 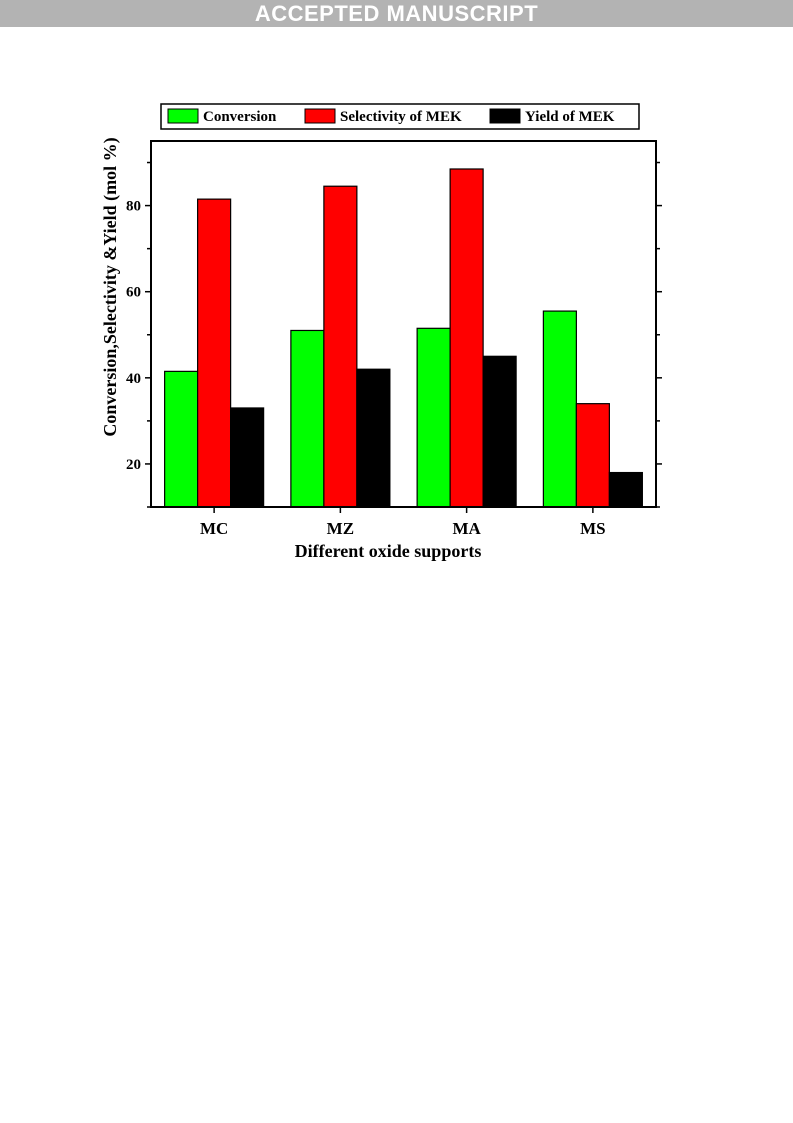 I want to click on legend: Conversion Selectivity of MEK Yield of MEK, so click(x=400, y=116).